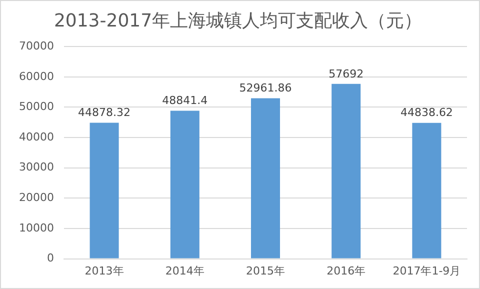  Describe the element at coordinates (426, 271) in the screenshot. I see `x-tick-label: 2017年1-9月` at that location.